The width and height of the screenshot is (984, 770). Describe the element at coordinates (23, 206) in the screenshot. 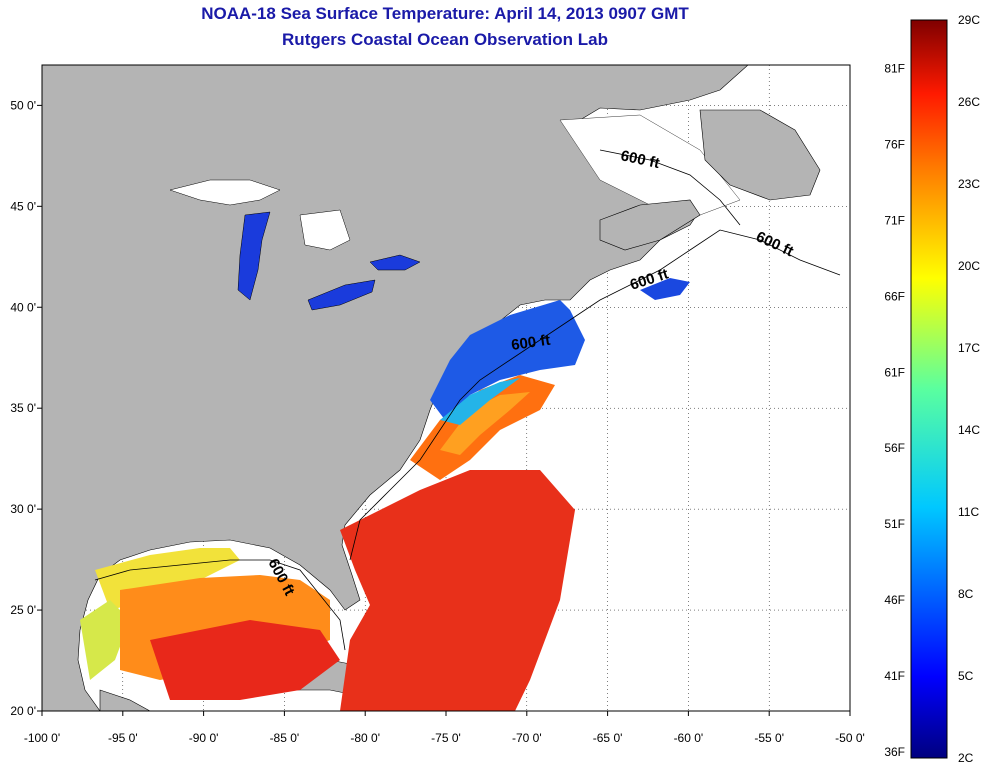

I see `lat-tick-label: 45 0'` at that location.